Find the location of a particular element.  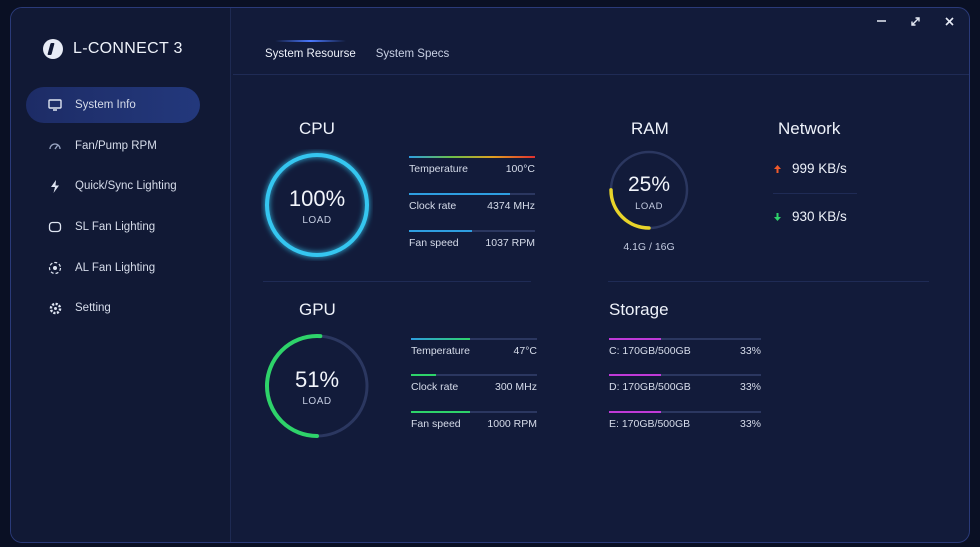

gpu-gauge-arc is located at coordinates (317, 386).